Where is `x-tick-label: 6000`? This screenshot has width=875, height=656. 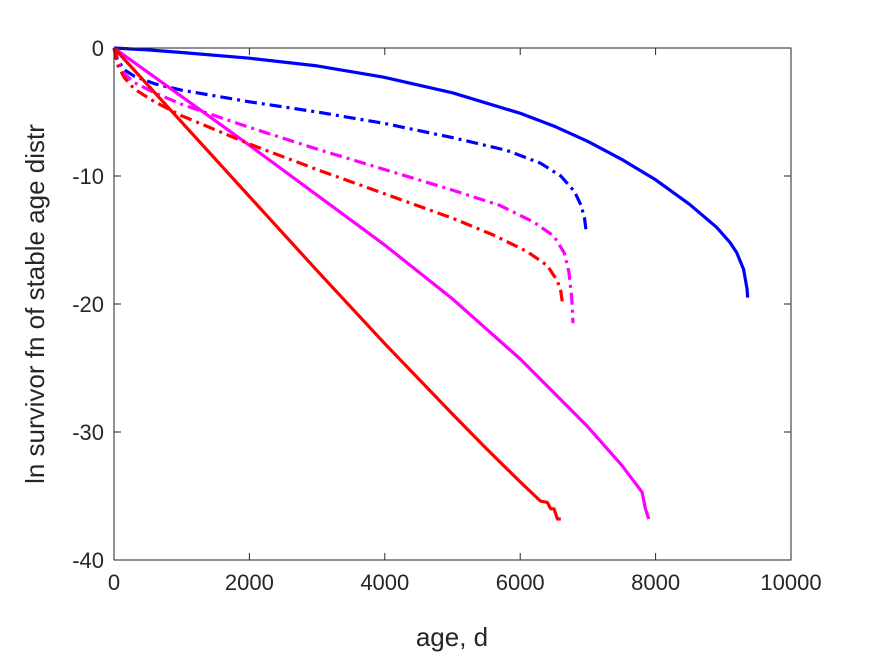 x-tick-label: 6000 is located at coordinates (520, 582).